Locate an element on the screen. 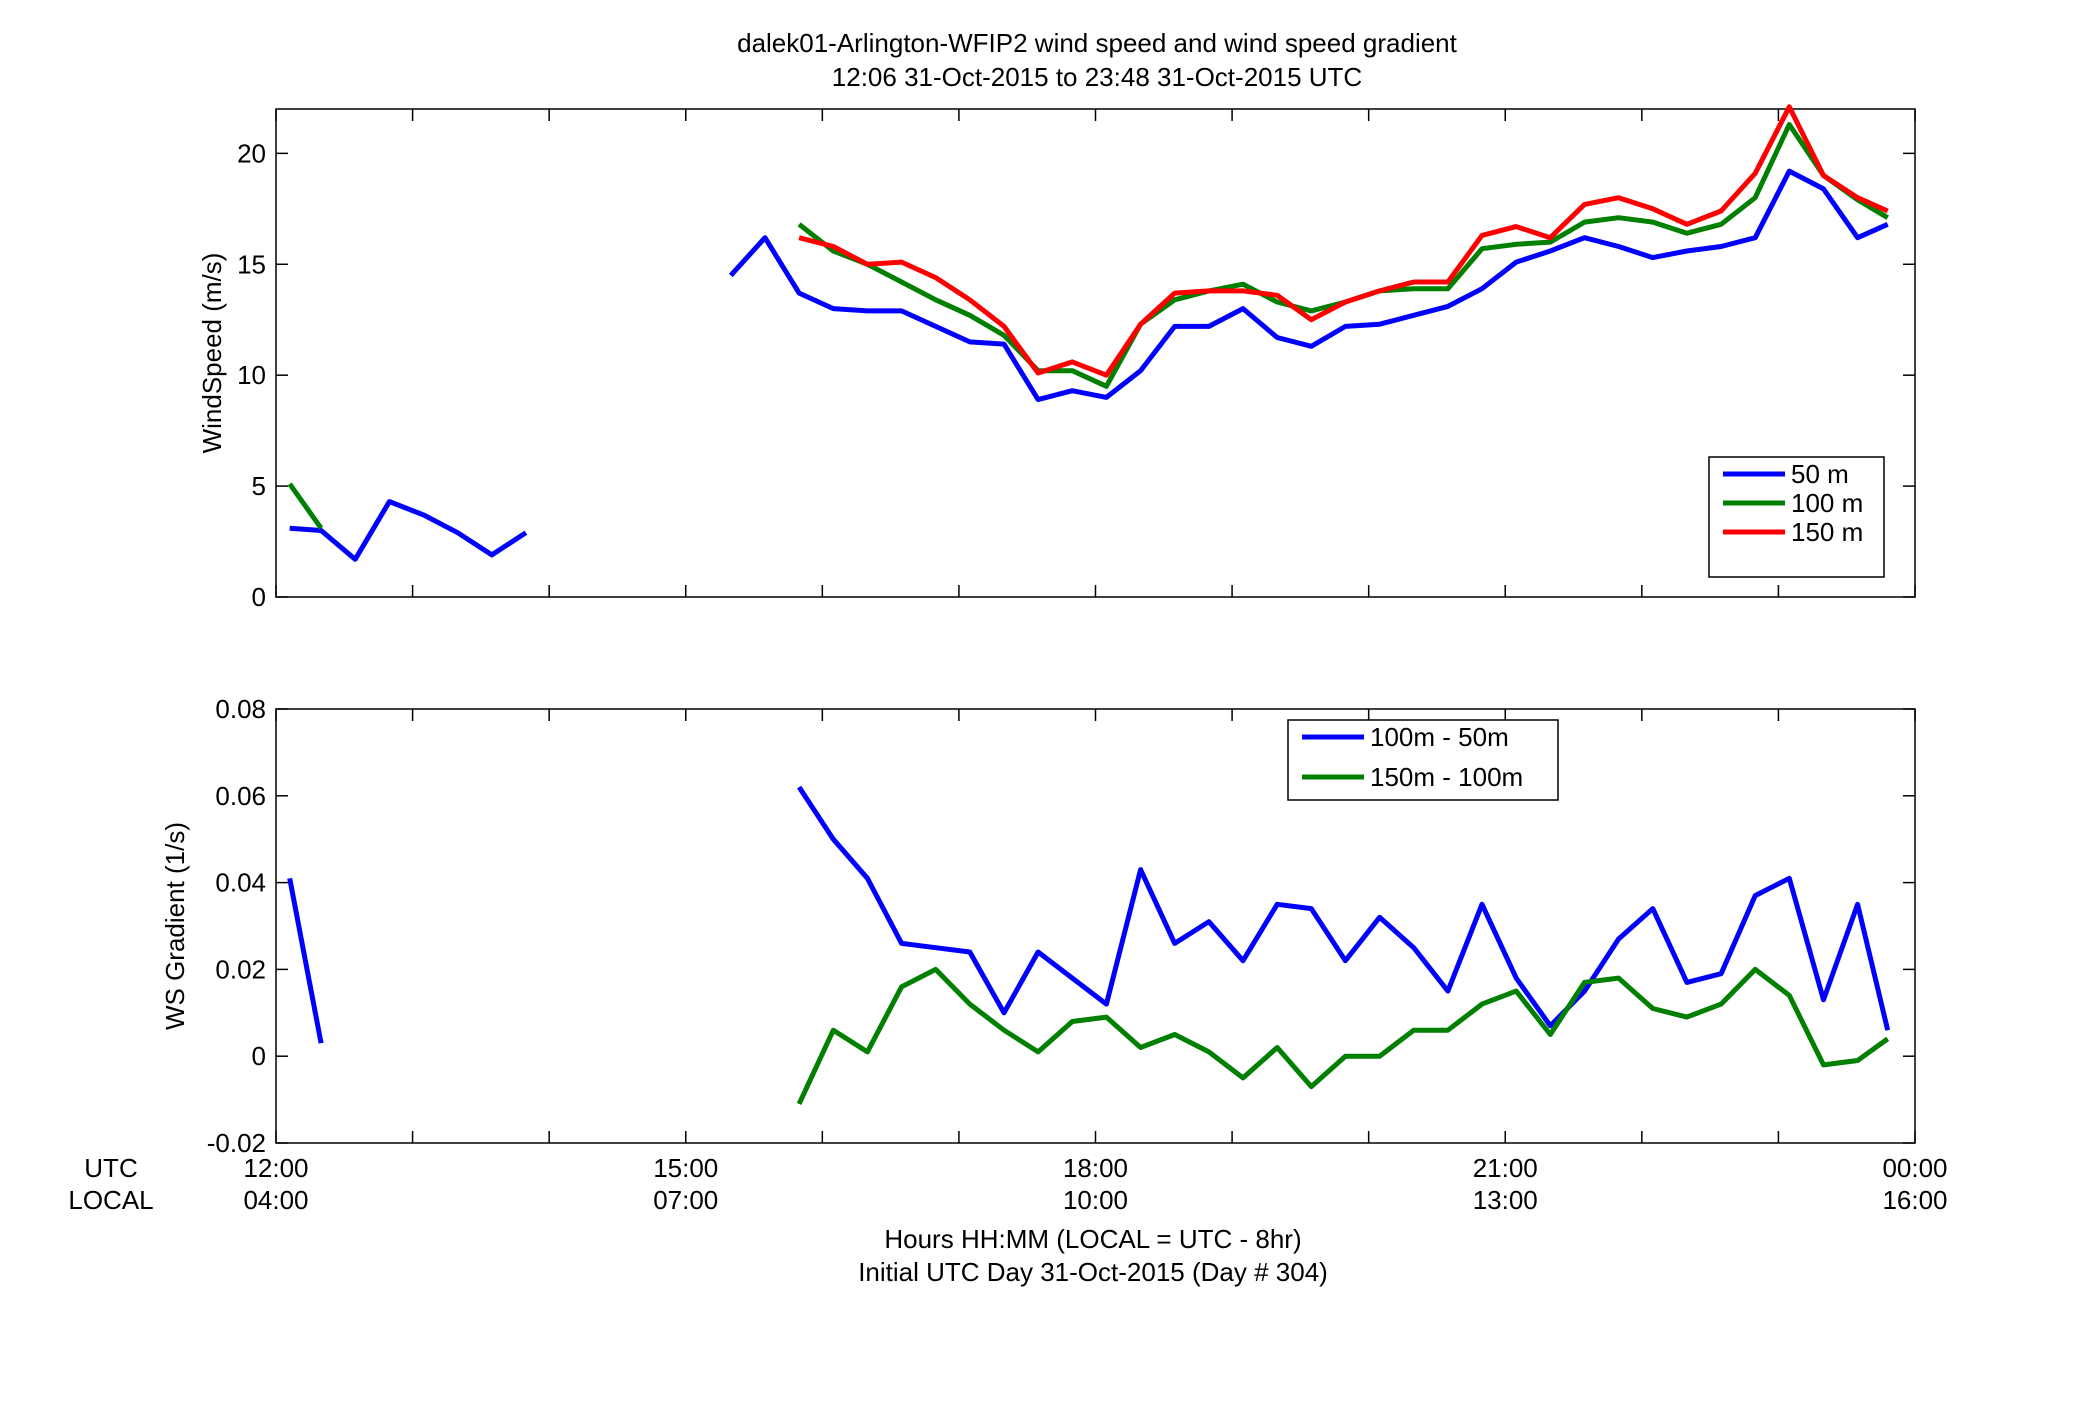 The image size is (2098, 1425). x-tick-label-utc: 15:00 is located at coordinates (685, 1168).